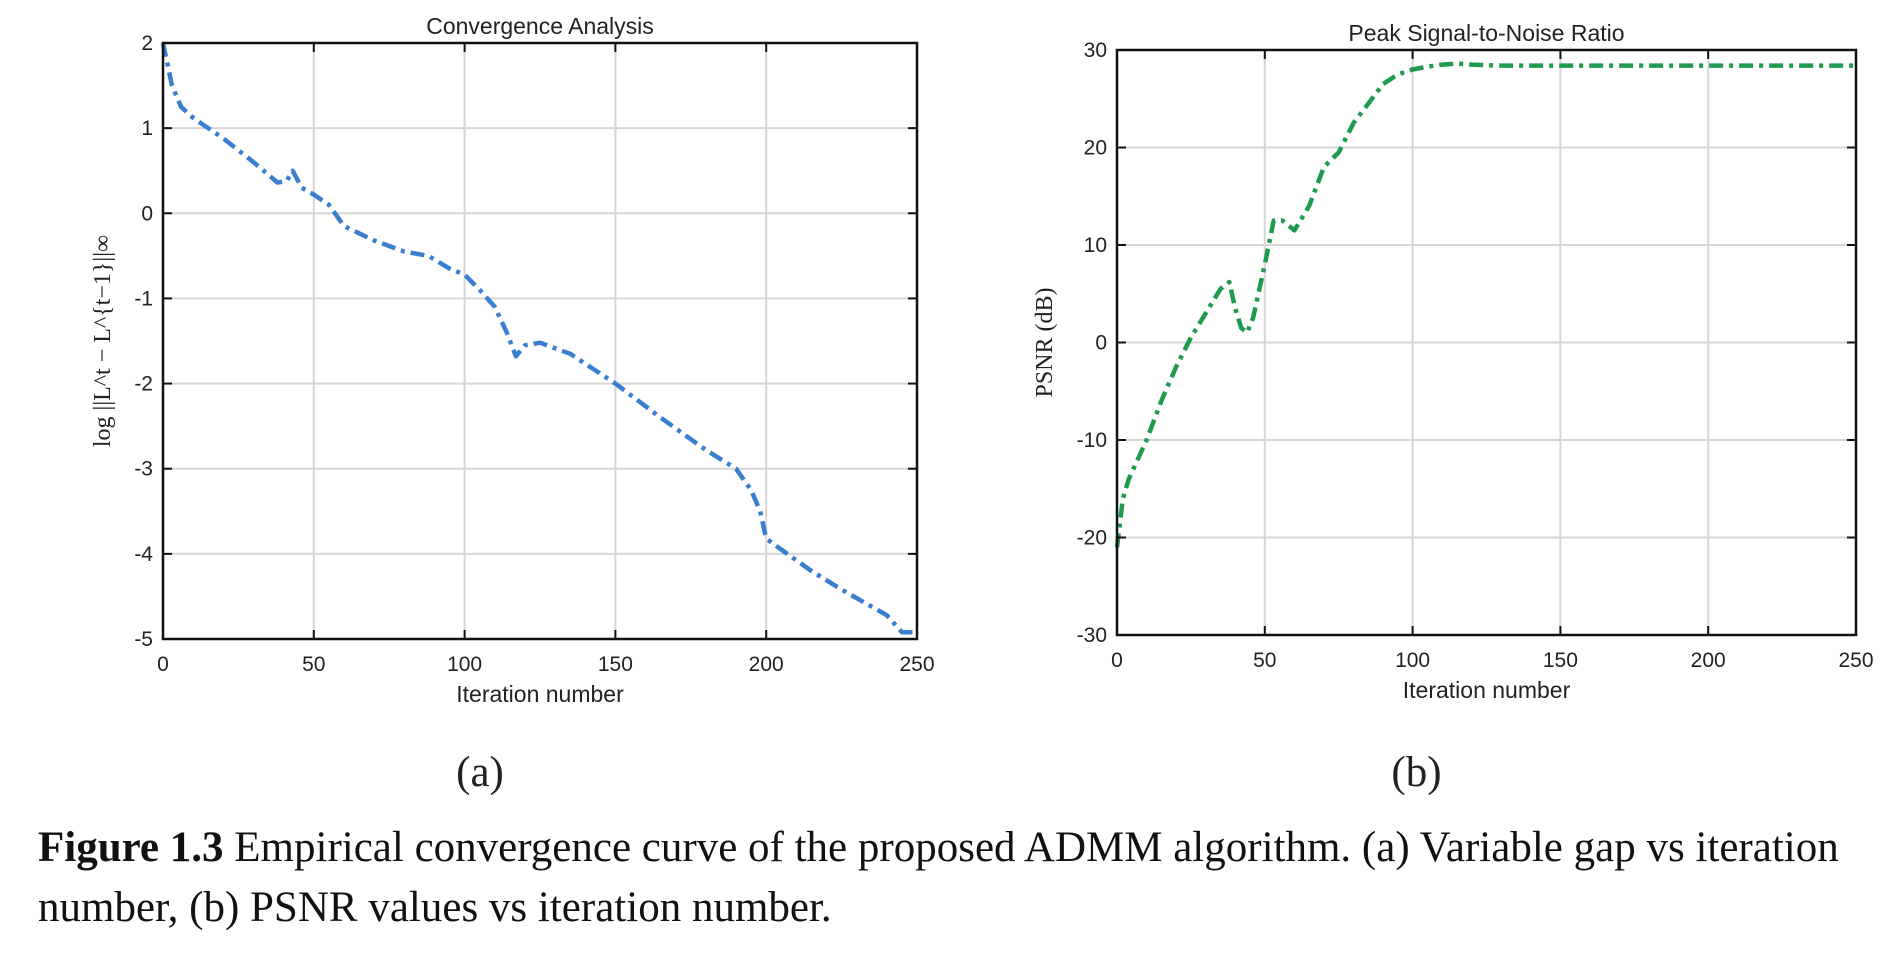  Describe the element at coordinates (1095, 148) in the screenshot. I see `y-tick-label: 20` at that location.